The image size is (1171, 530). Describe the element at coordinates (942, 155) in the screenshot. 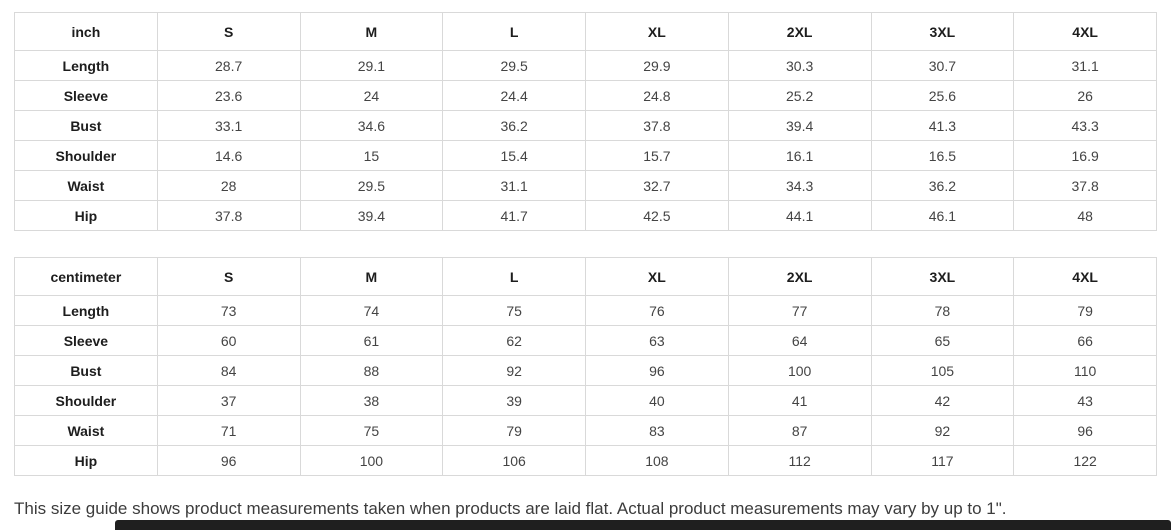

I see `measurement-value: 16.5` at that location.